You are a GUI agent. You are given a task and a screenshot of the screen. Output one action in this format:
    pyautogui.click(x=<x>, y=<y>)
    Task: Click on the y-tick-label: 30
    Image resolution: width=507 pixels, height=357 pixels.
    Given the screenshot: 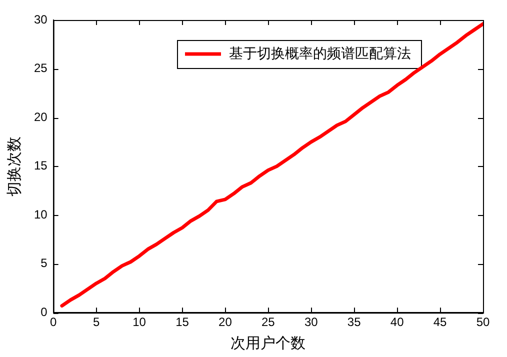 What is the action you would take?
    pyautogui.click(x=41, y=19)
    